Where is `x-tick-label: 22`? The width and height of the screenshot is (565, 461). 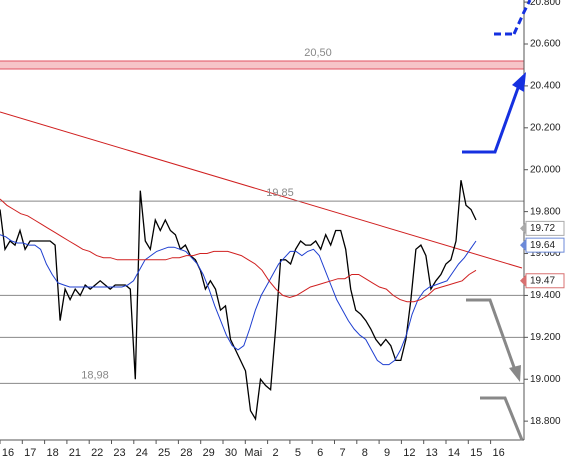 x-tick-label: 22 is located at coordinates (97, 453).